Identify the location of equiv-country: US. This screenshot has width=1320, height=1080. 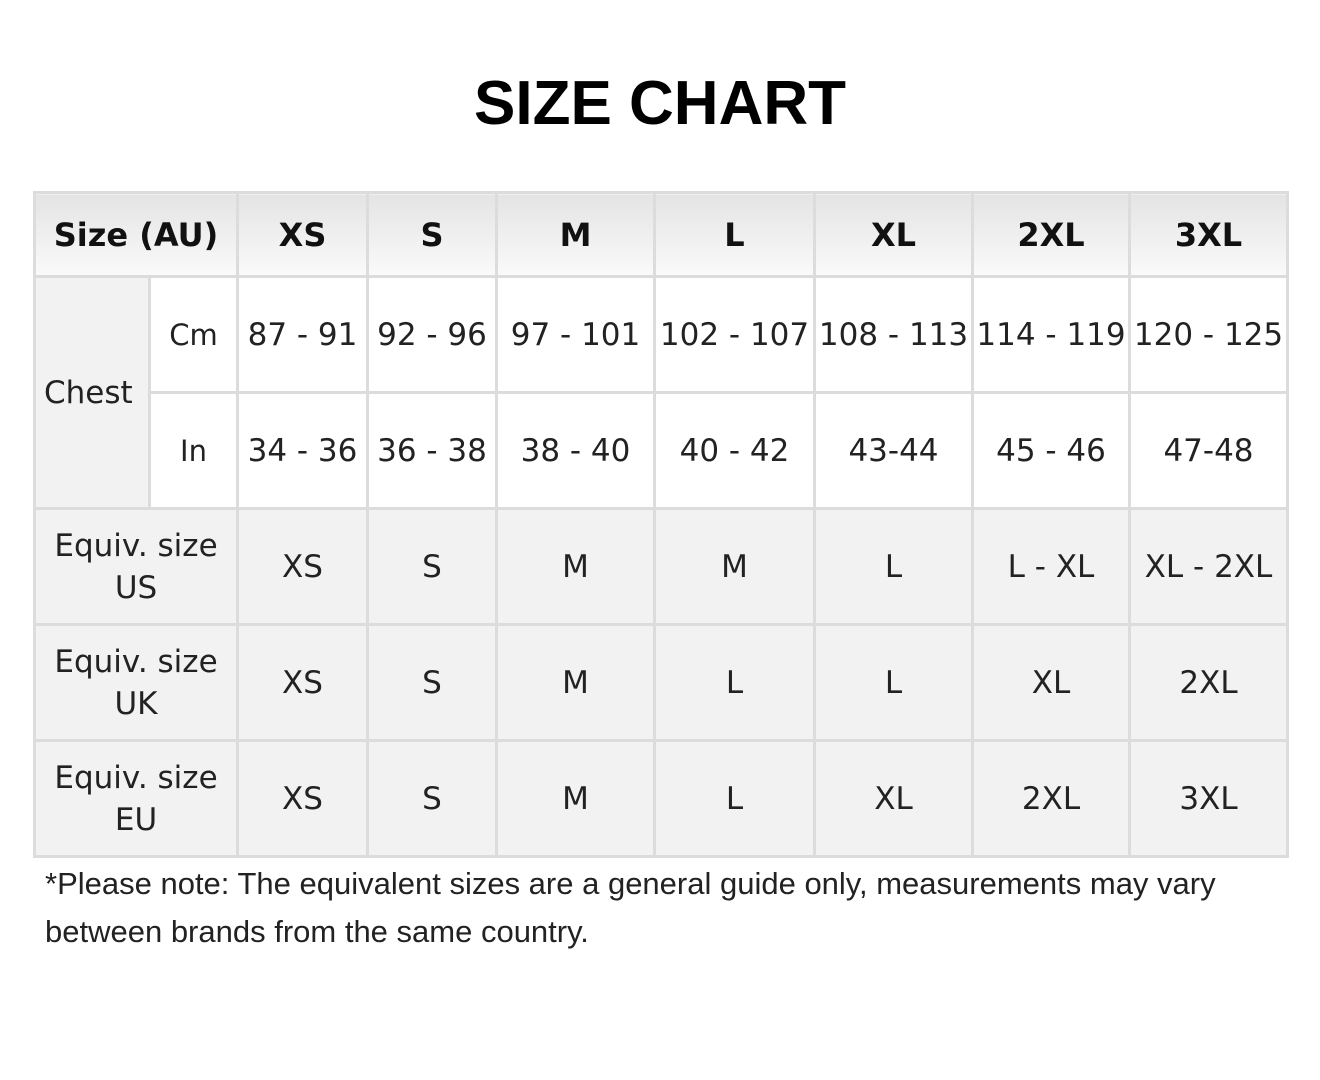
(136, 587).